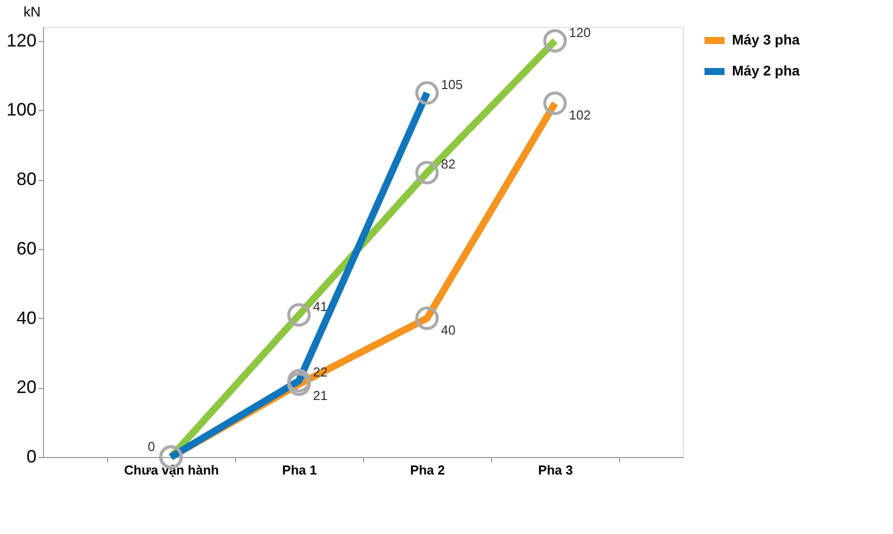 This screenshot has width=893, height=534. Describe the element at coordinates (151, 446) in the screenshot. I see `data-label: 0` at that location.